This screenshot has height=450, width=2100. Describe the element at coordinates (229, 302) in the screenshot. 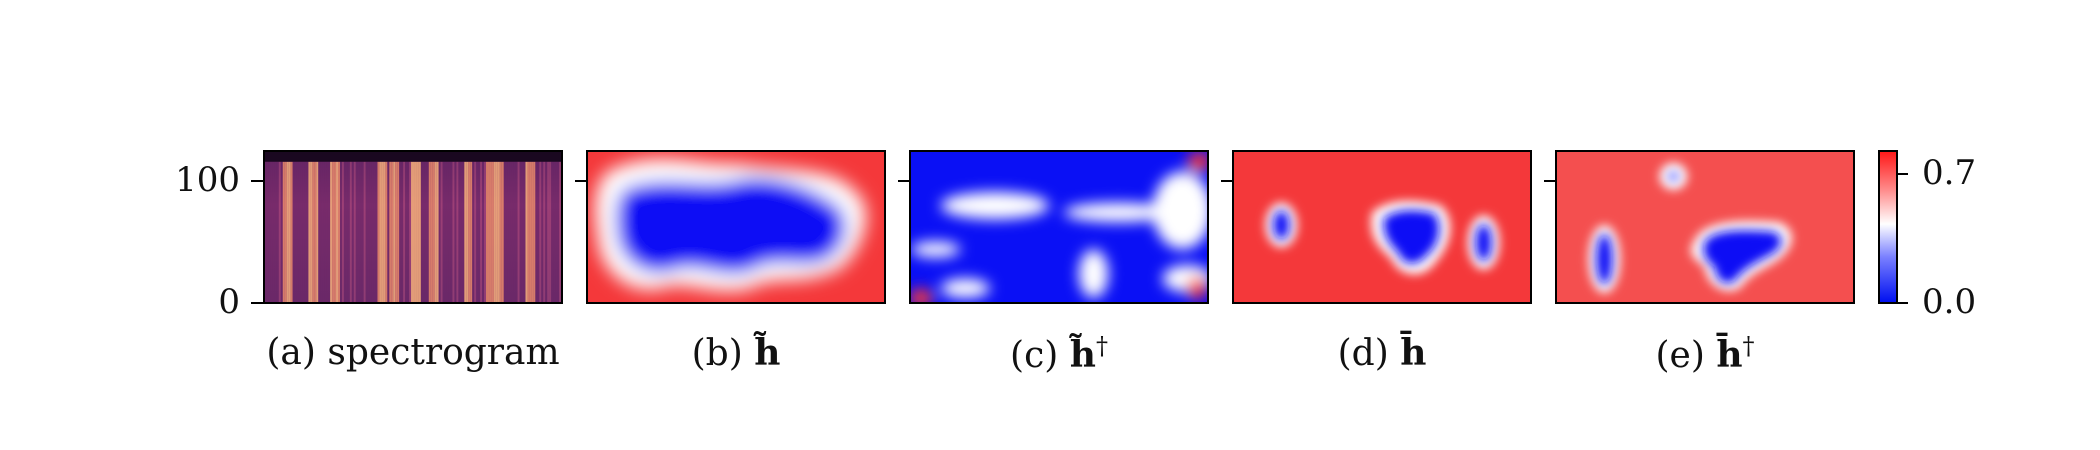

I see `ytick-label-0: 0` at that location.